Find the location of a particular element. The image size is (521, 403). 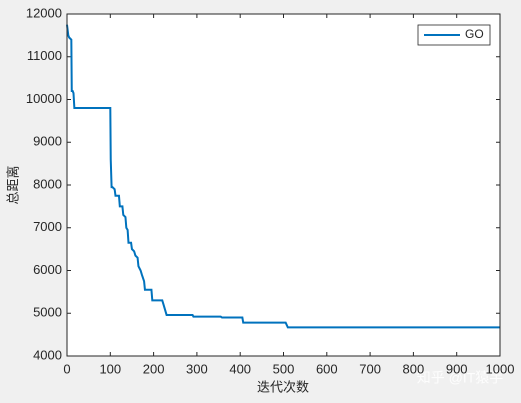

y-tick-label: 6000 is located at coordinates (47, 269).